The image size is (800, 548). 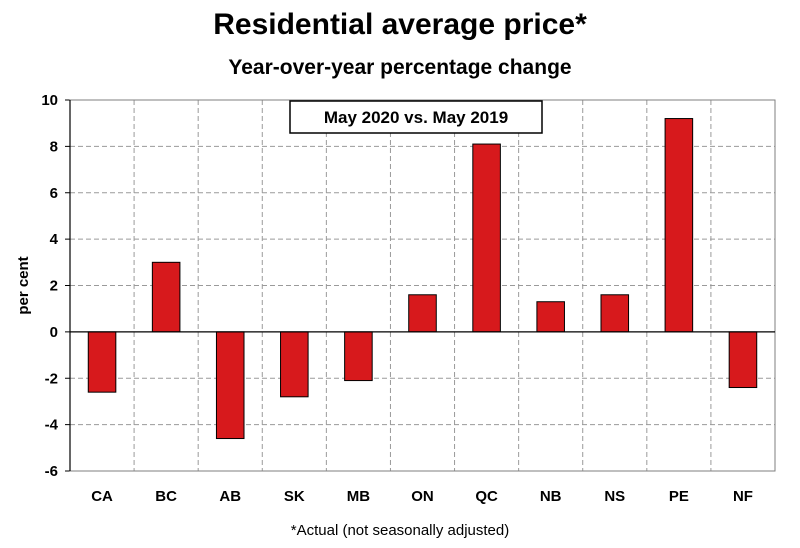 I want to click on x-tick-label: MB, so click(x=358, y=496).